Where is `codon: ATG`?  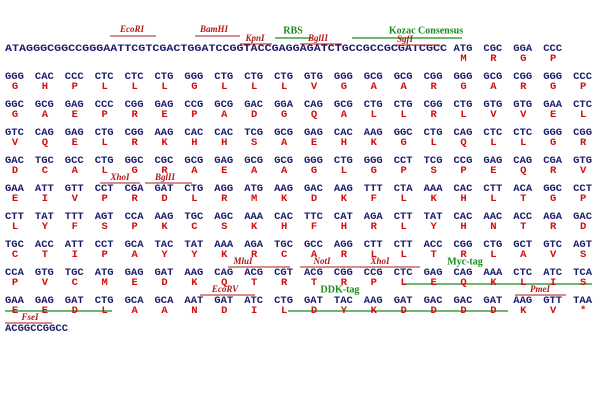 codon: ATG is located at coordinates (463, 49).